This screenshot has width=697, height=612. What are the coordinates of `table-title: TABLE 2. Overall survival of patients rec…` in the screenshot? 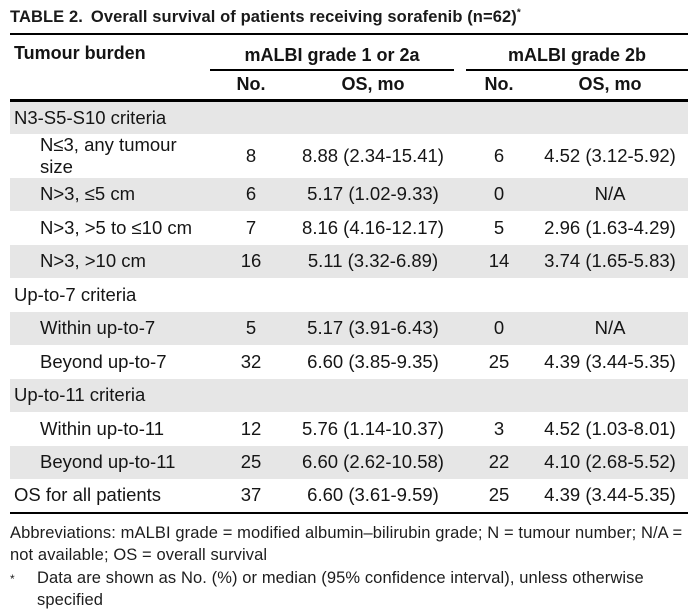 It's located at (349, 17).